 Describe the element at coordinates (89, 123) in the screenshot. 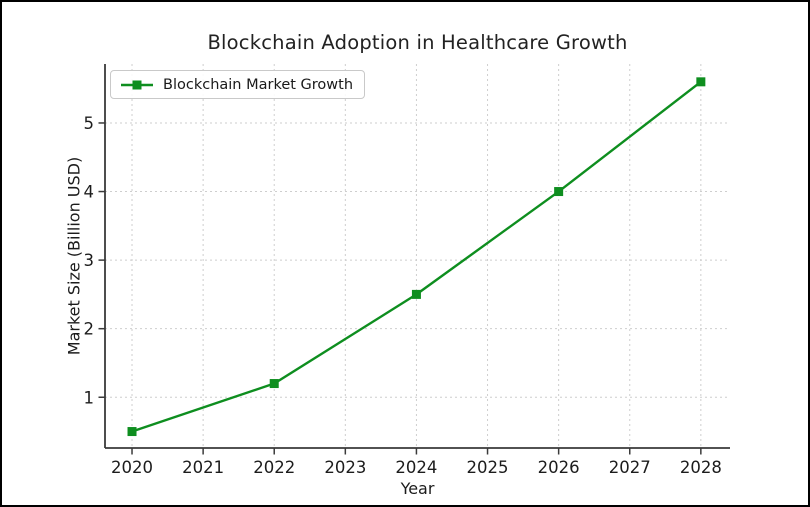

I see `y-tick-label: 5` at that location.